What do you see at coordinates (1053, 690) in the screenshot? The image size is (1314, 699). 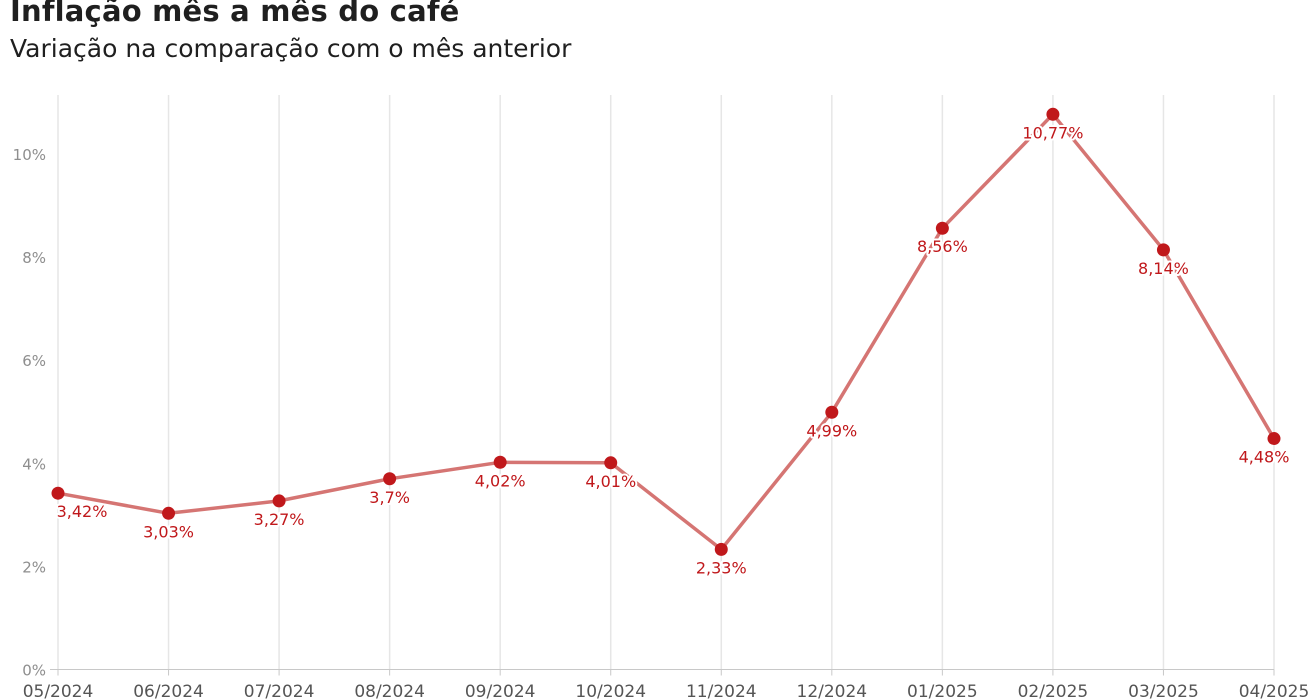 I see `x-tick-label: 02/2025` at bounding box center [1053, 690].